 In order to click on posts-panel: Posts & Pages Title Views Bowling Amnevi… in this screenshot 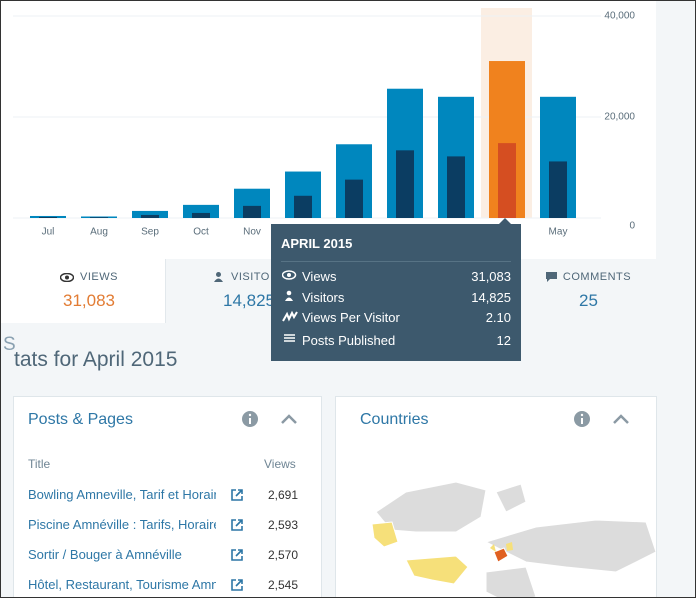, I will do `click(167, 496)`.